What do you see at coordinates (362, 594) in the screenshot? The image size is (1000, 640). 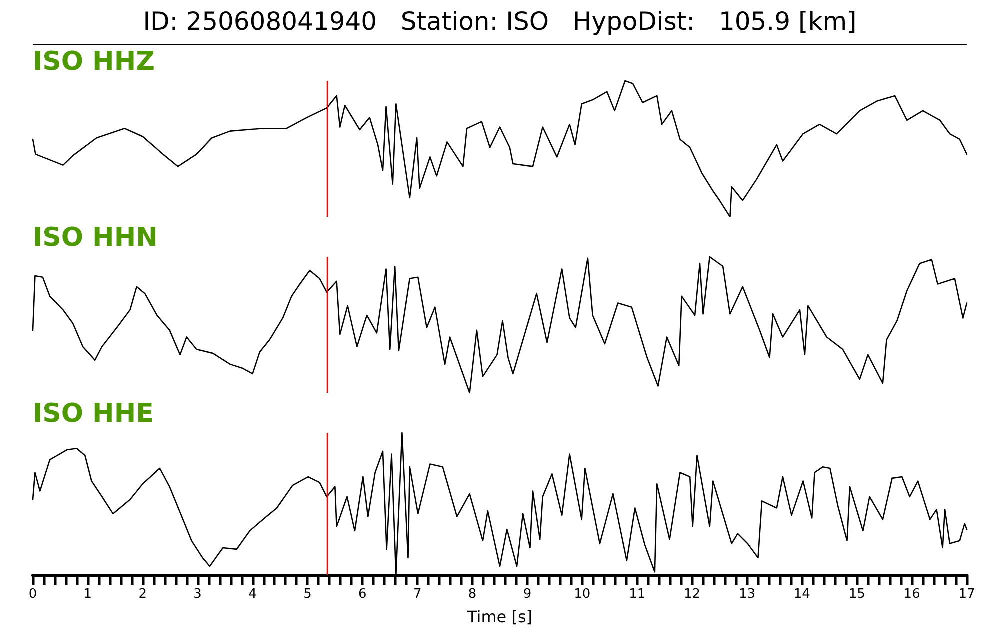 I see `x-tick-label: 6` at bounding box center [362, 594].